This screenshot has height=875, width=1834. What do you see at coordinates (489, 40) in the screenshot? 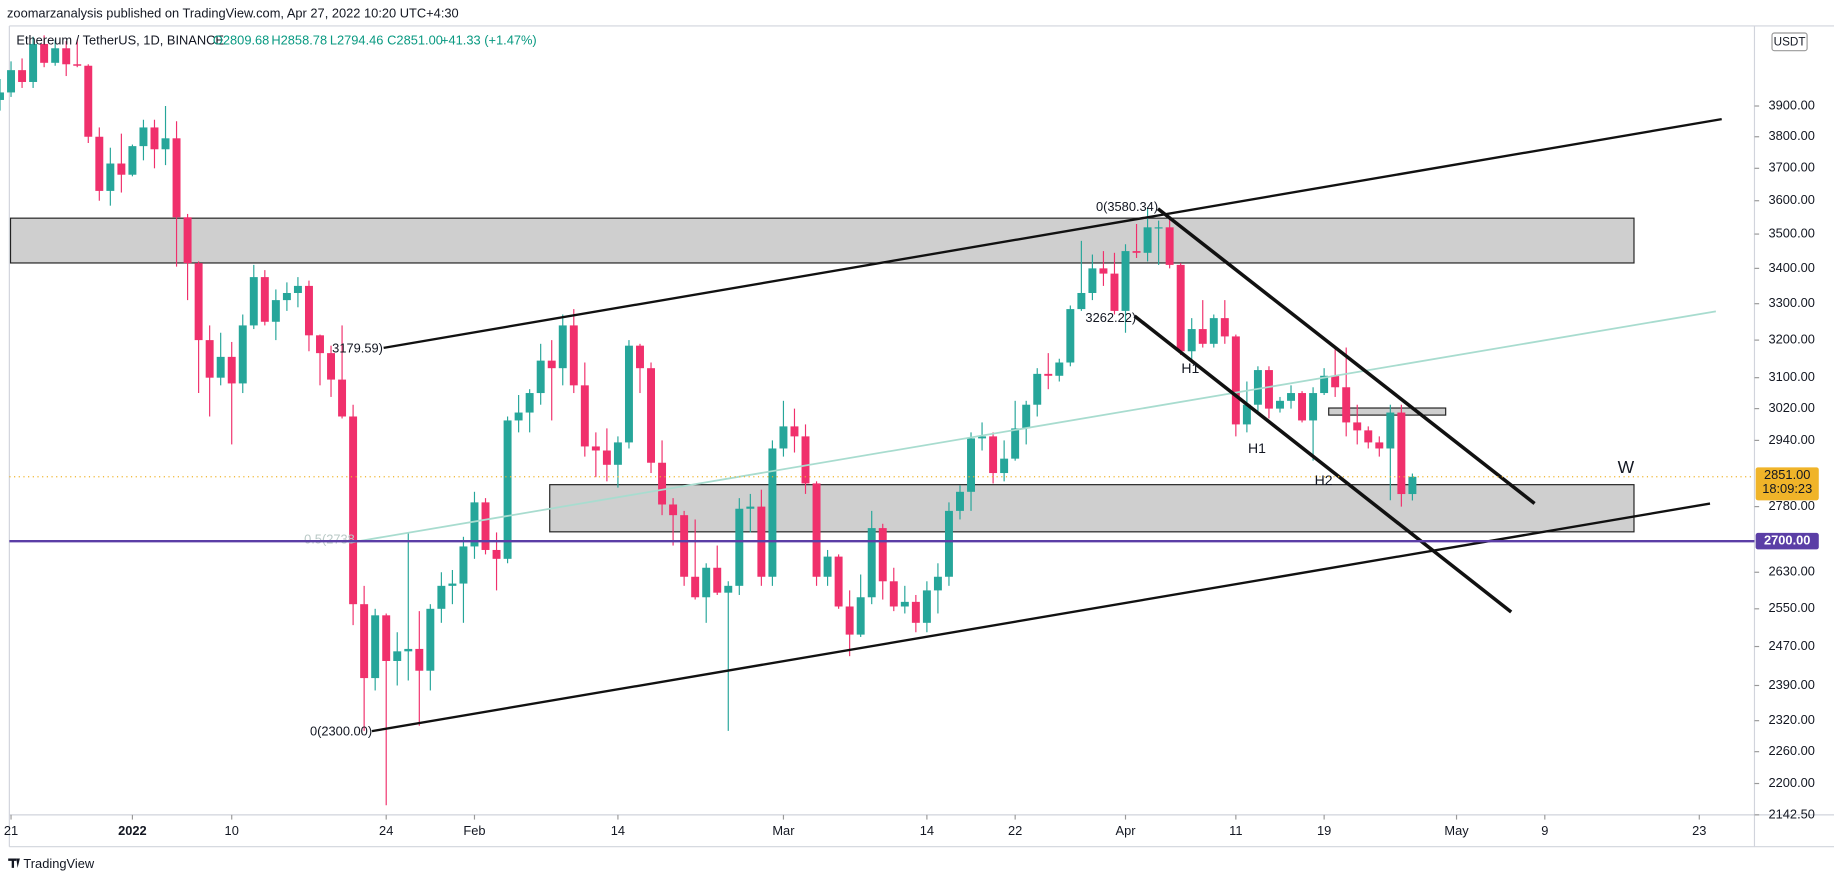
I see `header-change: +41.33 (+1.47%)` at bounding box center [489, 40].